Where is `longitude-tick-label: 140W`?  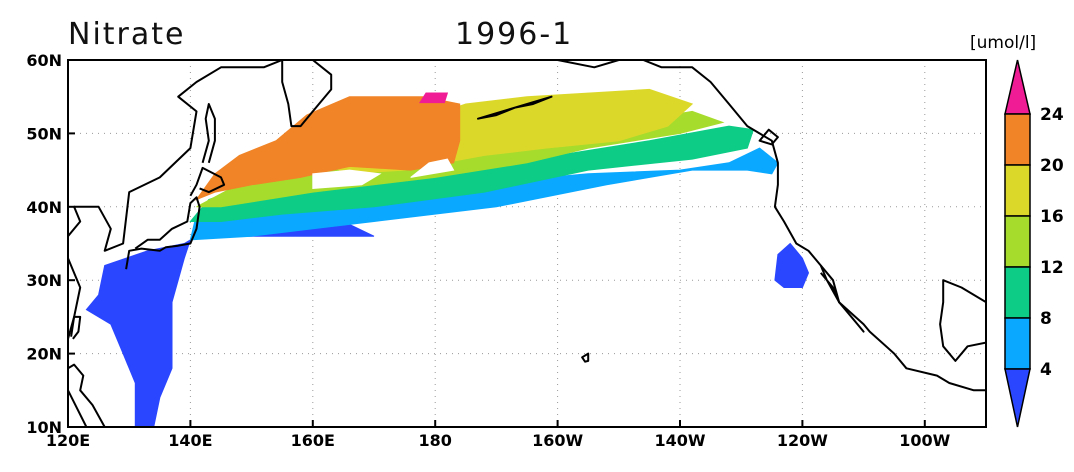
longitude-tick-label: 140W is located at coordinates (679, 440).